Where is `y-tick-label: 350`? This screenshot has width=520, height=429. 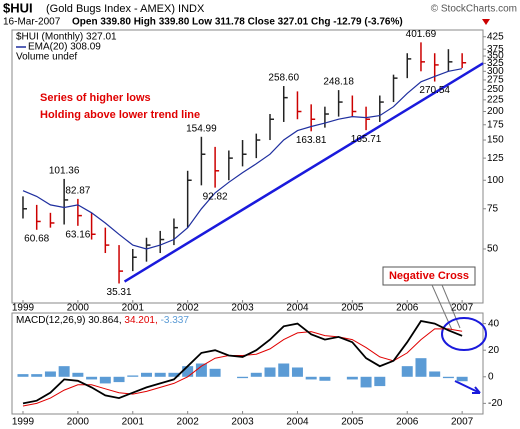
y-tick-label: 350 is located at coordinates (495, 56).